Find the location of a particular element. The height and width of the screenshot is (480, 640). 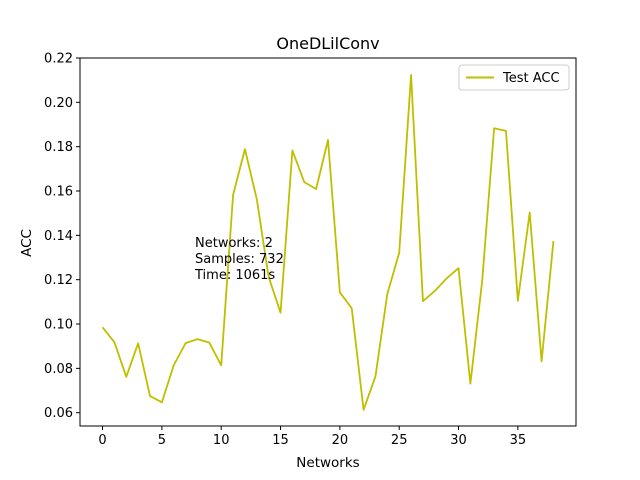

x-axis-label: Networks is located at coordinates (327, 463).